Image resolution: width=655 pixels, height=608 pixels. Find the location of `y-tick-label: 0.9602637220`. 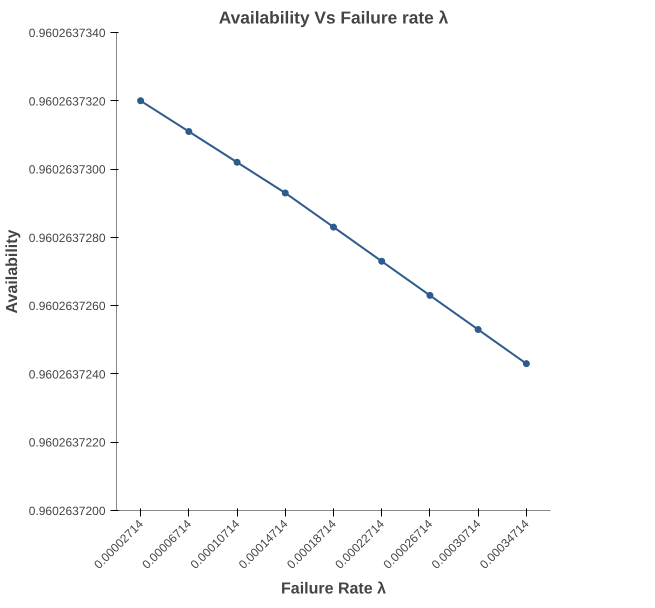

y-tick-label: 0.9602637220 is located at coordinates (67, 443).